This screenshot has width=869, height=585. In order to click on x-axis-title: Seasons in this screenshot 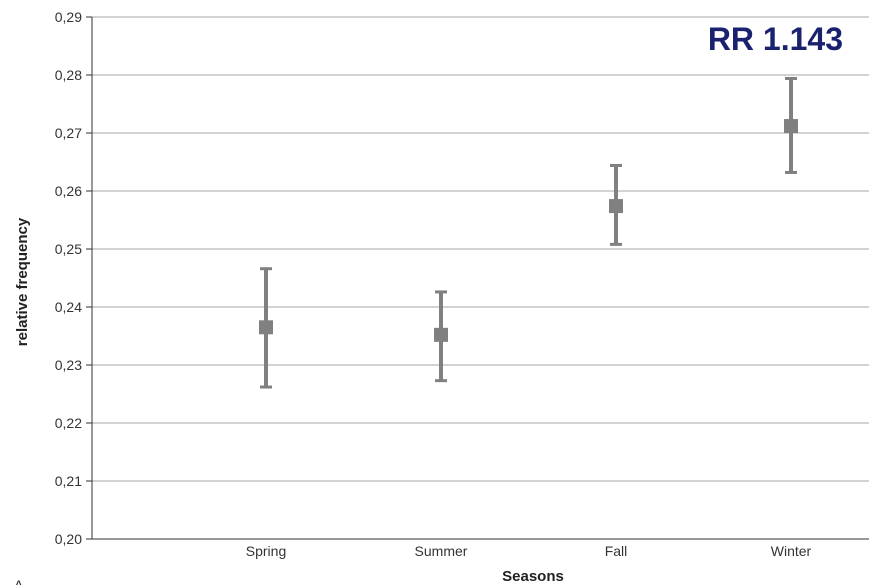, I will do `click(533, 576)`.